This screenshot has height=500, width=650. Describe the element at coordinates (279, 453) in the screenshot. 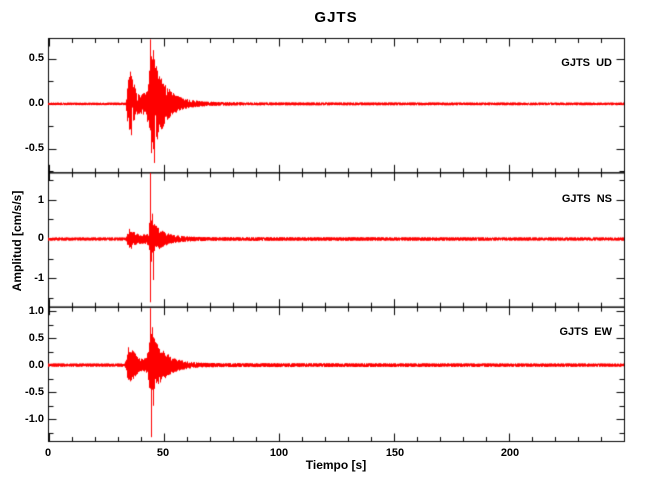

I see `x-tick-label: 100` at that location.